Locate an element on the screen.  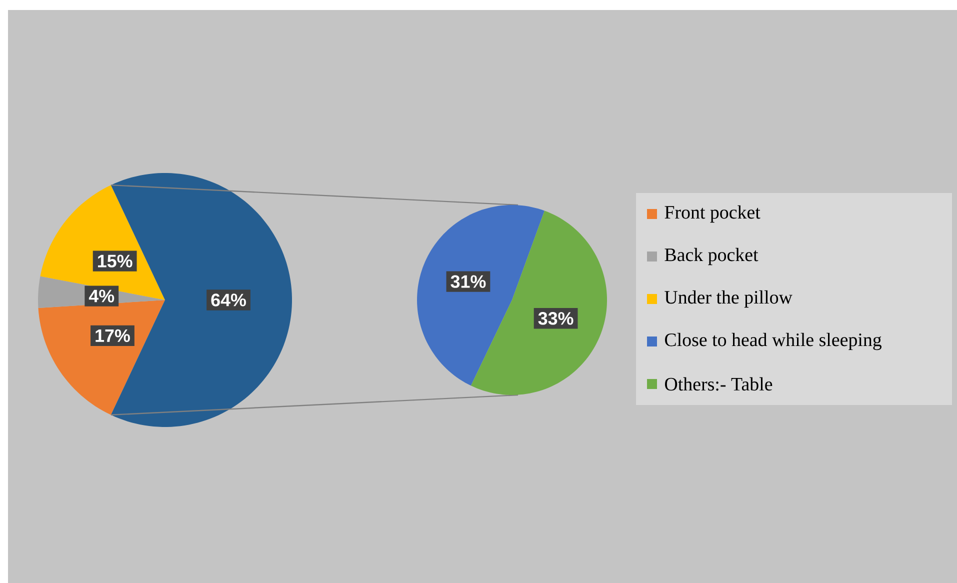
data-label: 31% is located at coordinates (468, 281).